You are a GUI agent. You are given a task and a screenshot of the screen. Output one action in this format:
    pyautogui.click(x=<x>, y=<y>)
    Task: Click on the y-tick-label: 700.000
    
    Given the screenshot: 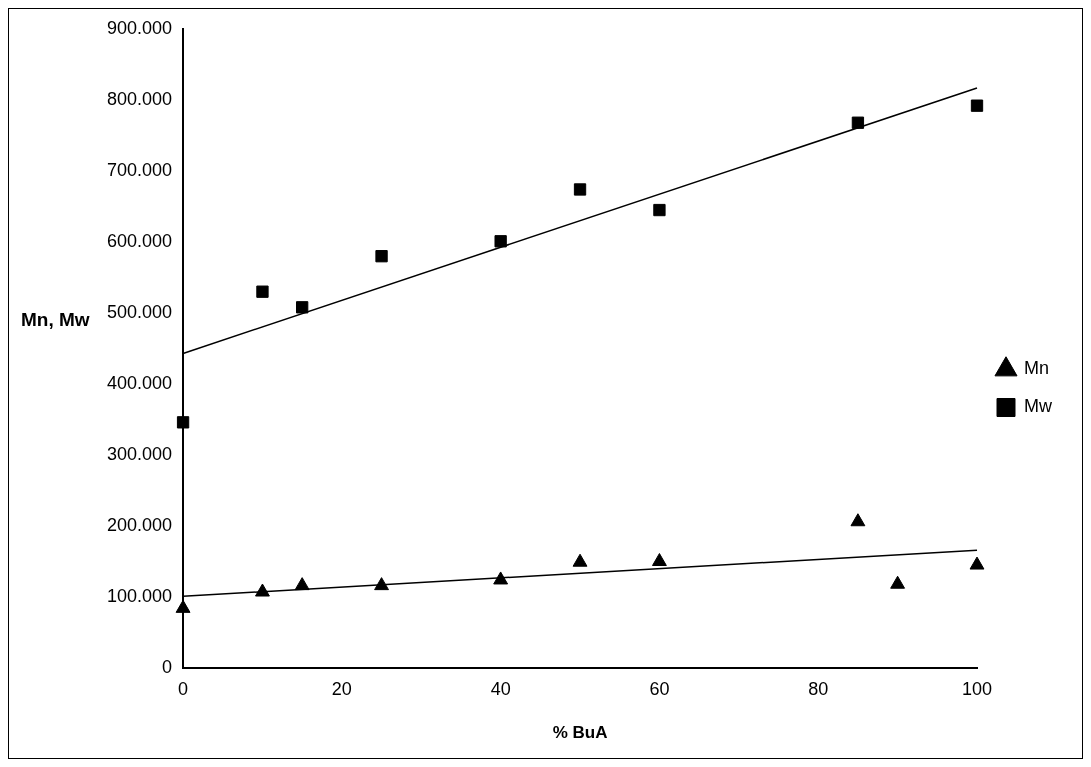 What is the action you would take?
    pyautogui.click(x=139, y=169)
    